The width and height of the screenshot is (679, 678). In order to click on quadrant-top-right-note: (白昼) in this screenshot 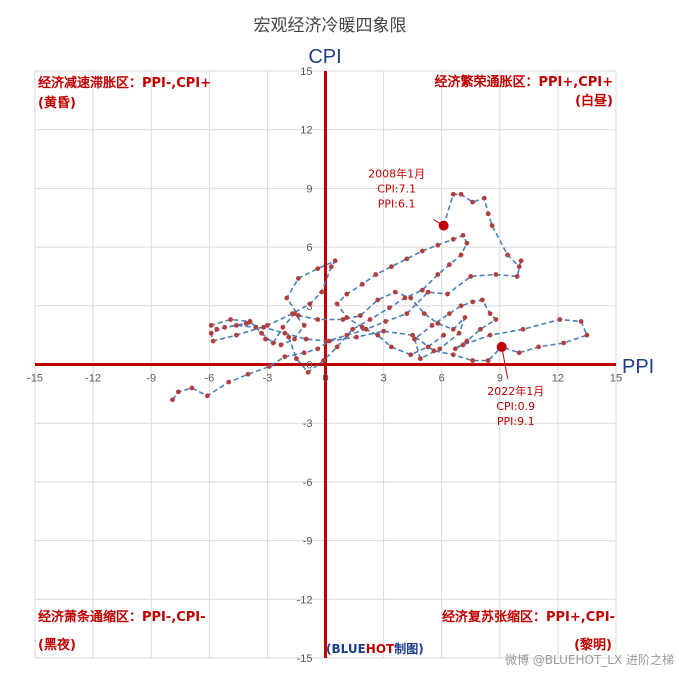, I will do `click(594, 101)`.